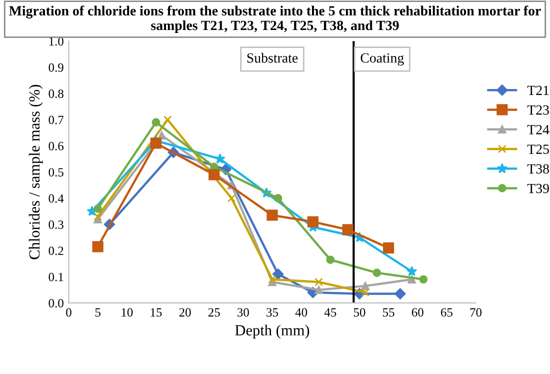 This screenshot has height=374, width=550. What do you see at coordinates (446, 312) in the screenshot?
I see `x-tick-label: 65` at bounding box center [446, 312].